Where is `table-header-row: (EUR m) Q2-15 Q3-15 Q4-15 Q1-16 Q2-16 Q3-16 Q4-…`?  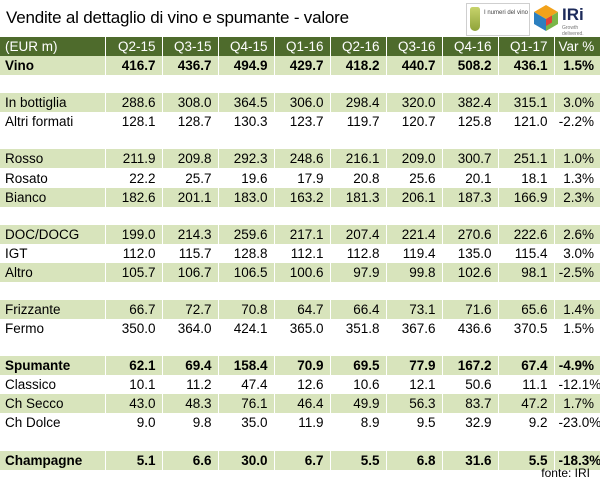 table-header-row: (EUR m) Q2-15 Q3-15 Q4-15 Q1-16 Q2-16 Q3-16 Q4-… is located at coordinates (300, 47).